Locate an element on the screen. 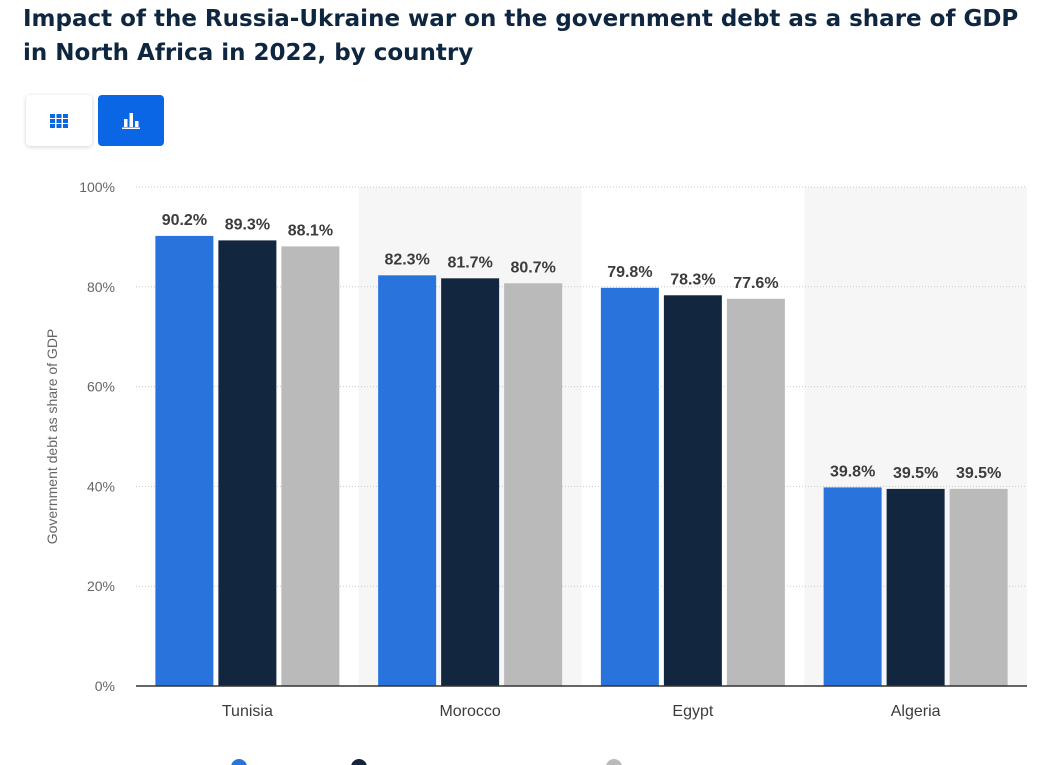 This screenshot has height=765, width=1057. y-tick-label: 0% is located at coordinates (105, 686).